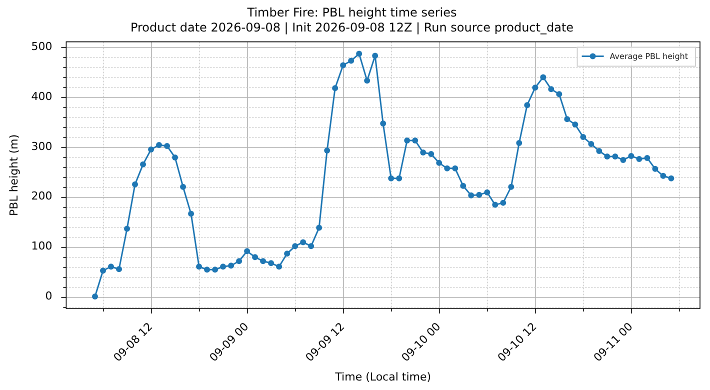 The width and height of the screenshot is (710, 390). I want to click on y-tick-label: 300, so click(41, 146).